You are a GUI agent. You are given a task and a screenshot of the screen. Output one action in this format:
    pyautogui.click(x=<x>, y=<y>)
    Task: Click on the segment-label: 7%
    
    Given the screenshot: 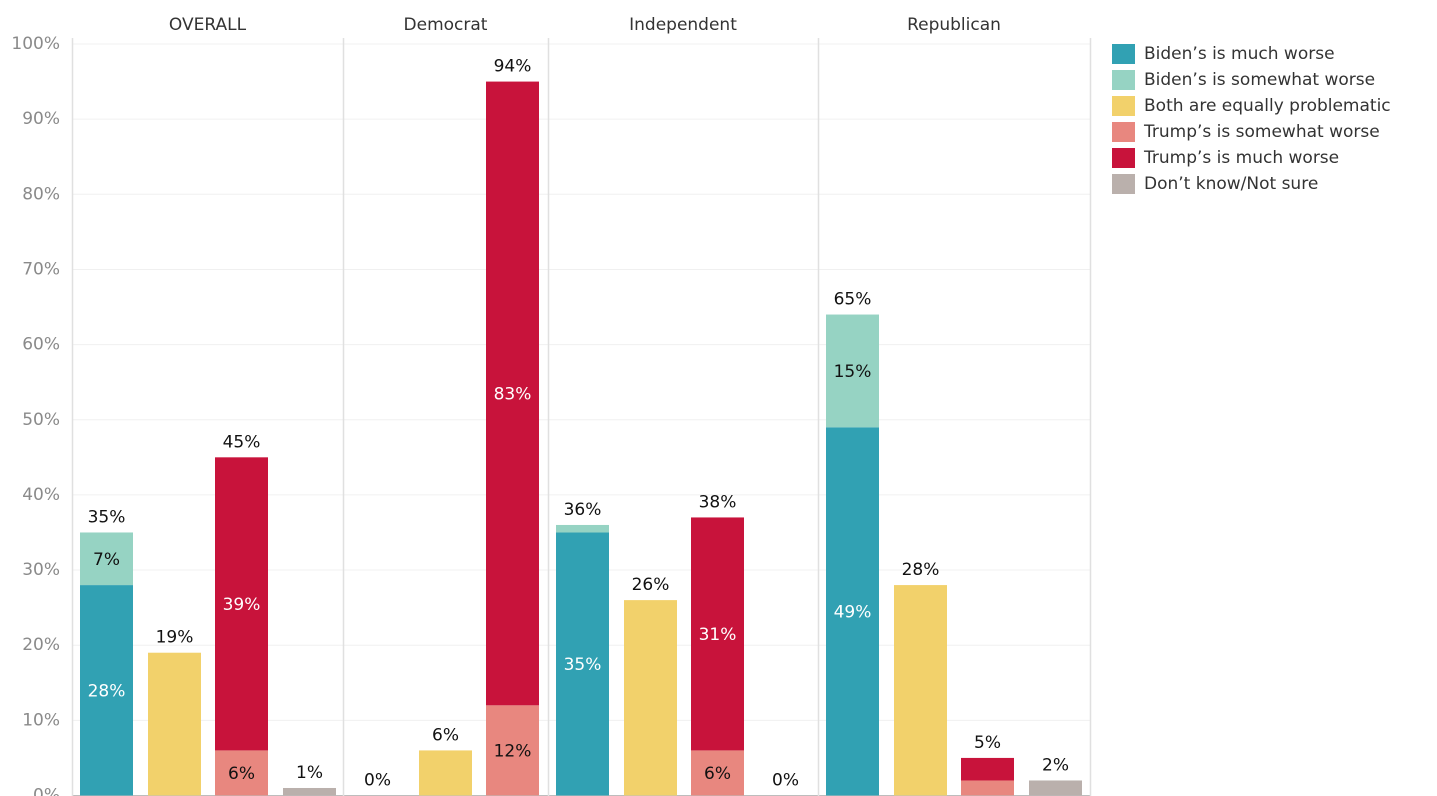 What is the action you would take?
    pyautogui.click(x=106, y=560)
    